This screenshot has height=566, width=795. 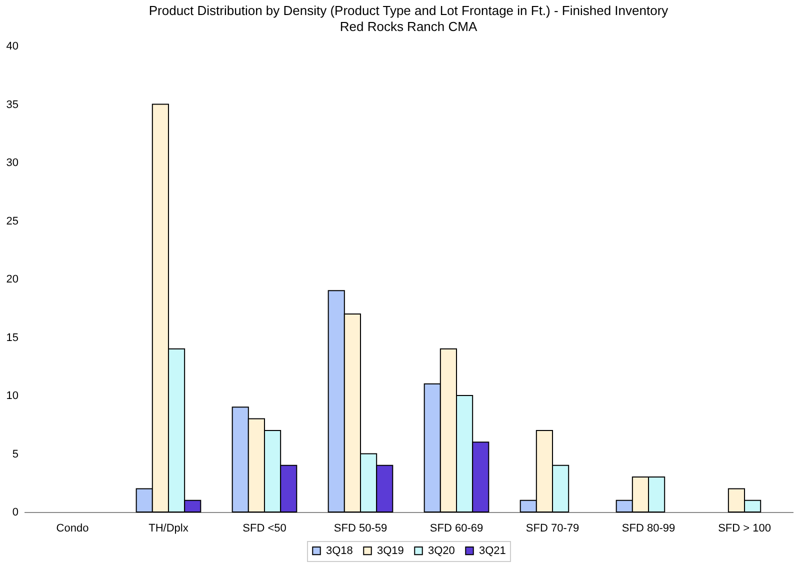 What do you see at coordinates (390, 550) in the screenshot?
I see `legend-label: 3Q19` at bounding box center [390, 550].